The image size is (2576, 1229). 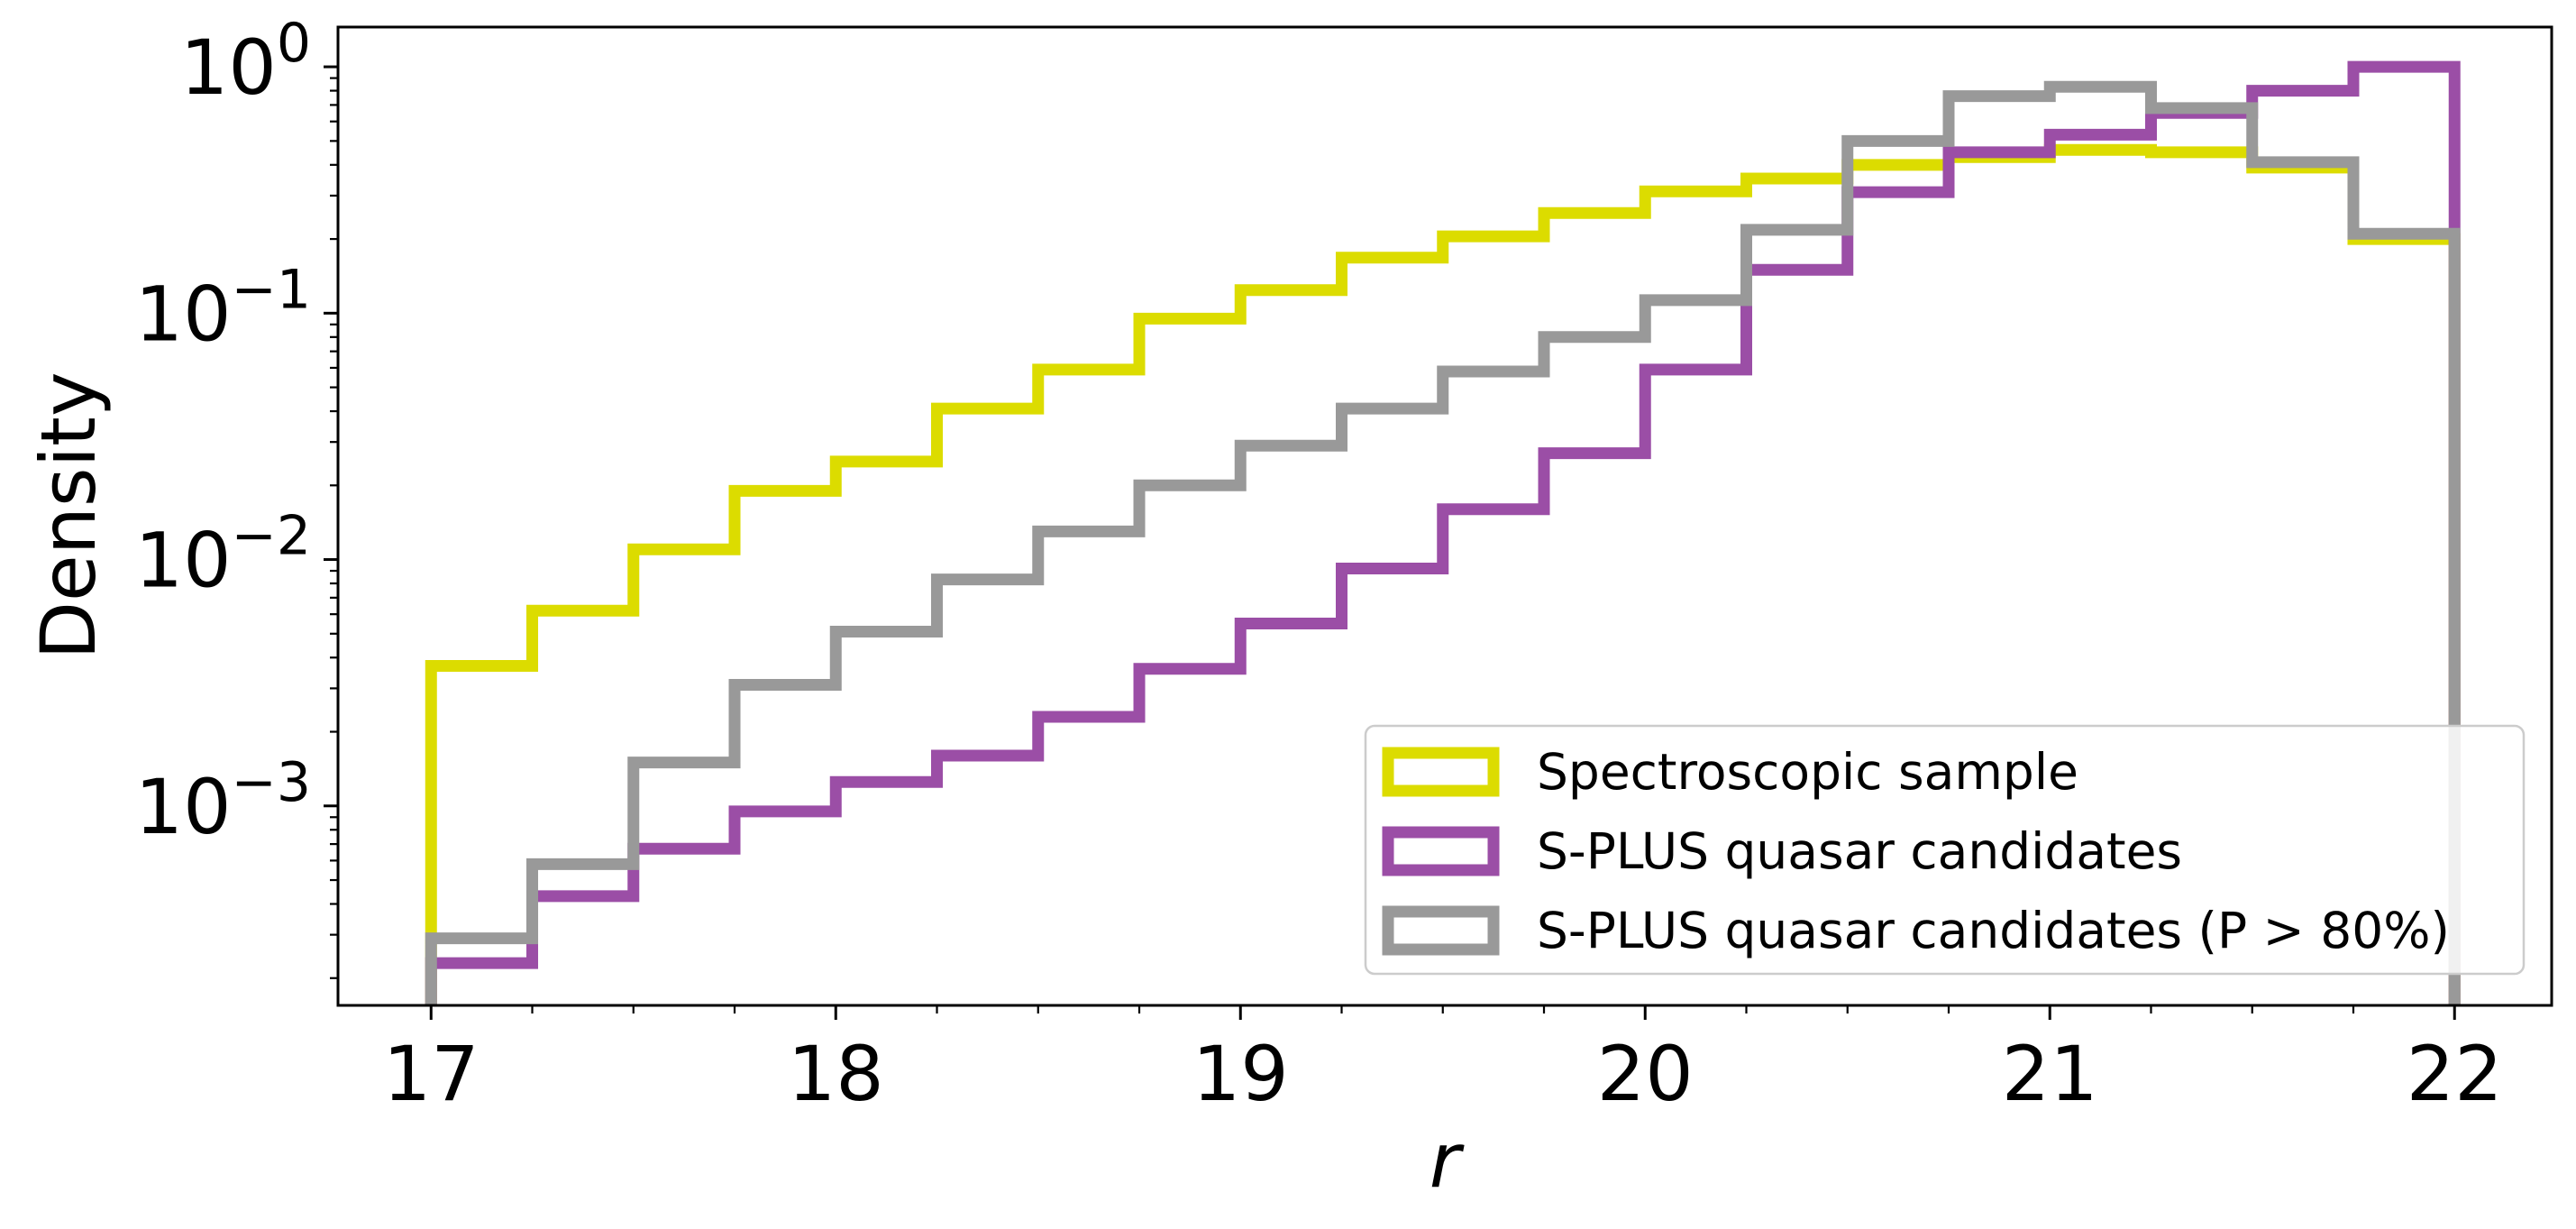 What do you see at coordinates (1240, 1074) in the screenshot?
I see `x-tick-label: 19` at bounding box center [1240, 1074].